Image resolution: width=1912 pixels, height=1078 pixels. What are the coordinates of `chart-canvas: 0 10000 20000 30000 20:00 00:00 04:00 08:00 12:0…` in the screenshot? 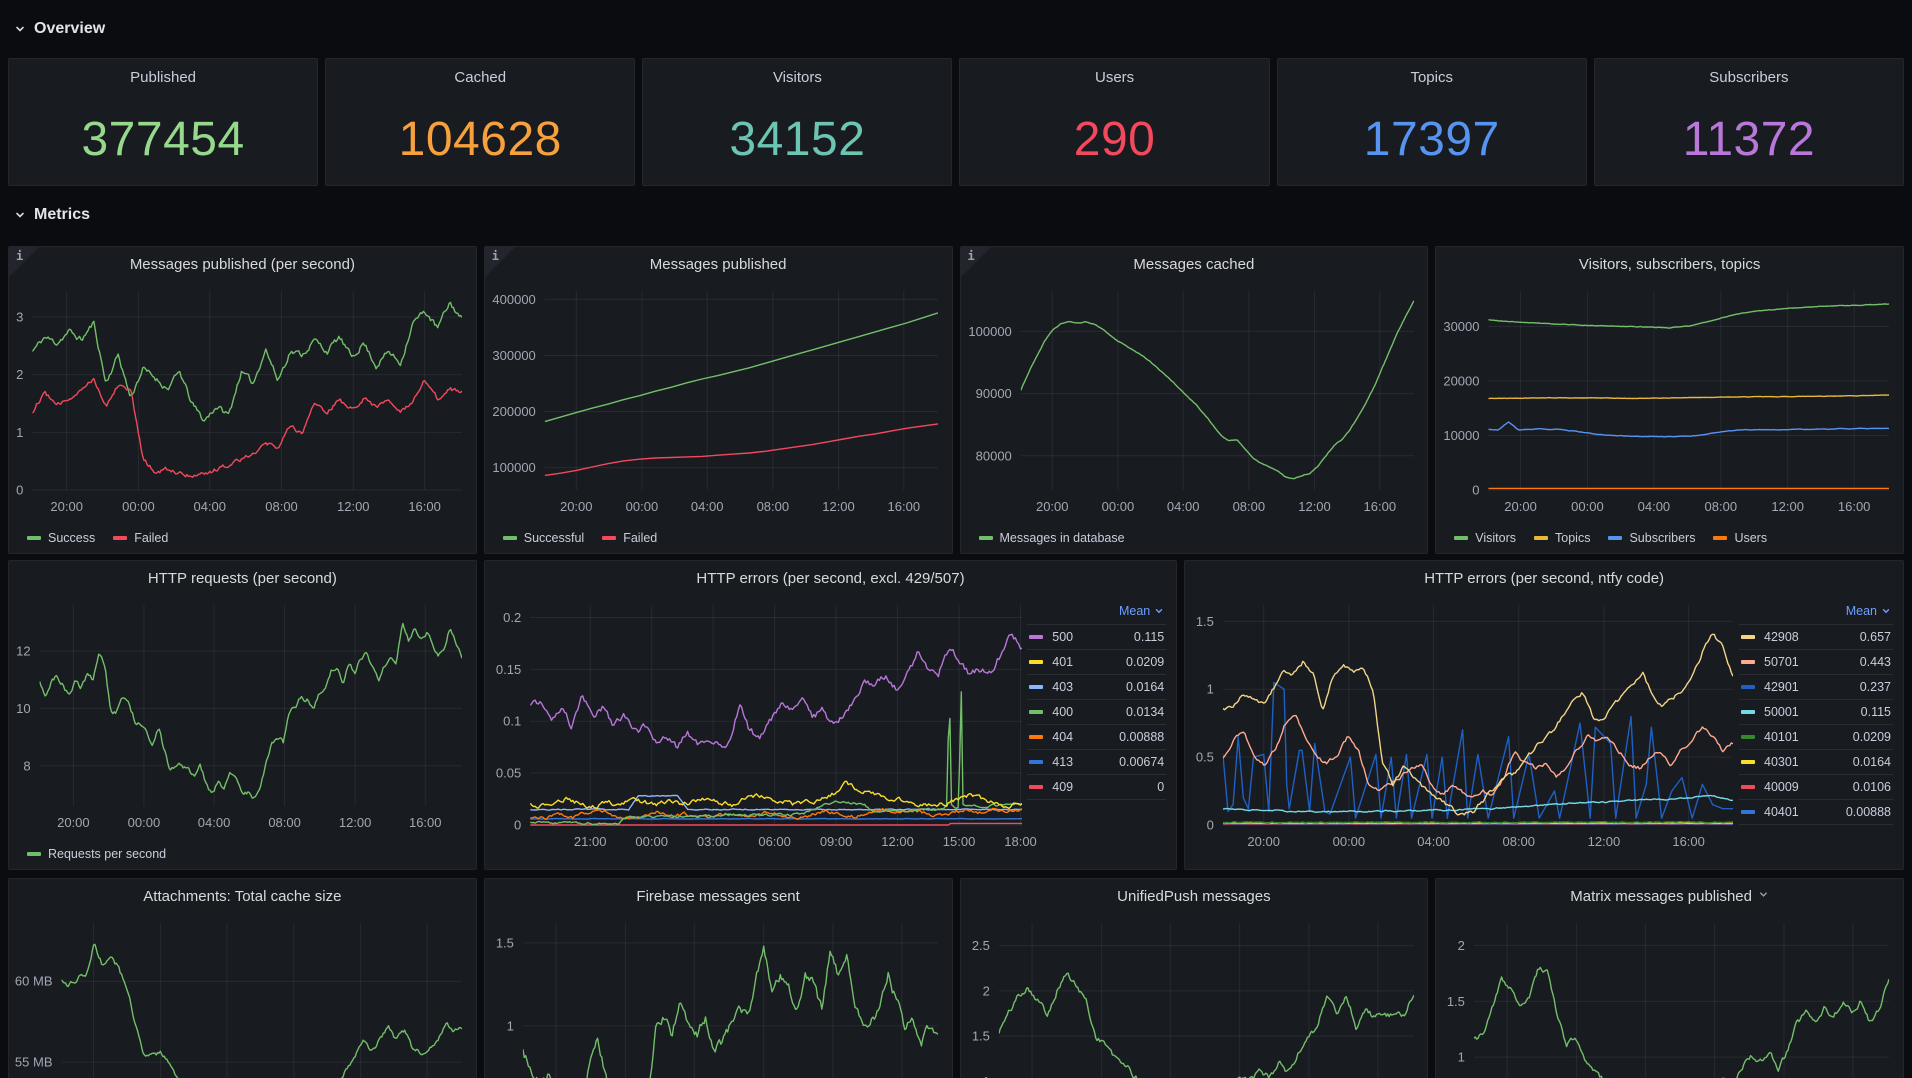 It's located at (1667, 402).